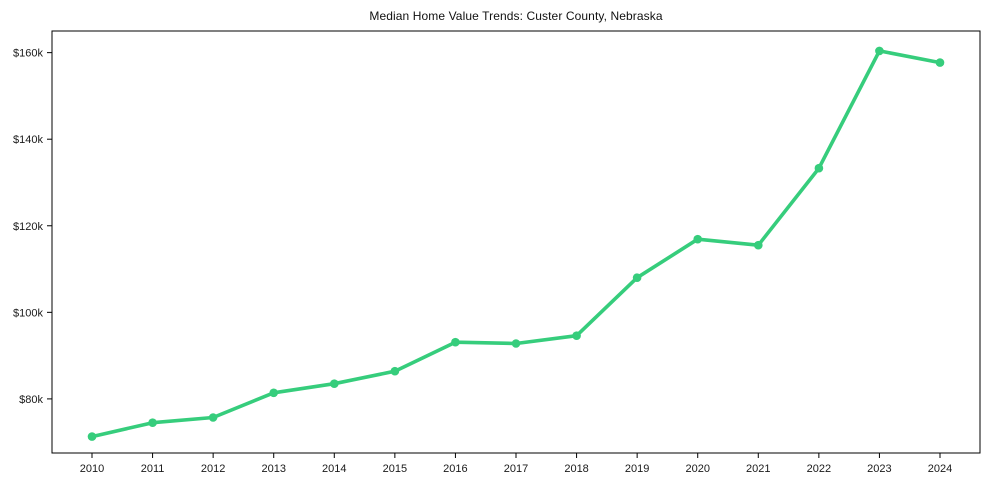 The width and height of the screenshot is (989, 490). Describe the element at coordinates (879, 469) in the screenshot. I see `x-tick-label: 2023` at that location.